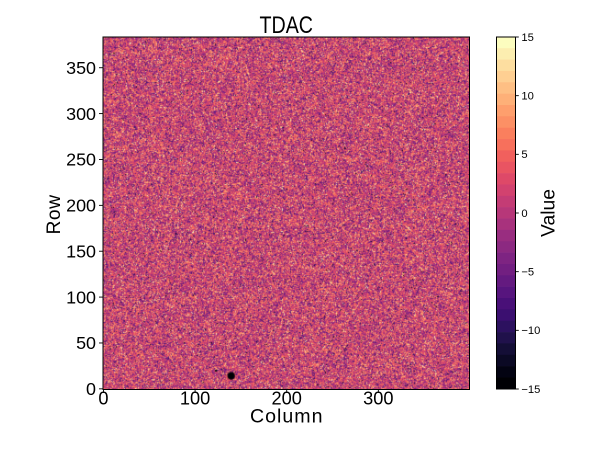 This screenshot has width=600, height=450. What do you see at coordinates (530, 331) in the screenshot?
I see `svg-text: −10` at bounding box center [530, 331].